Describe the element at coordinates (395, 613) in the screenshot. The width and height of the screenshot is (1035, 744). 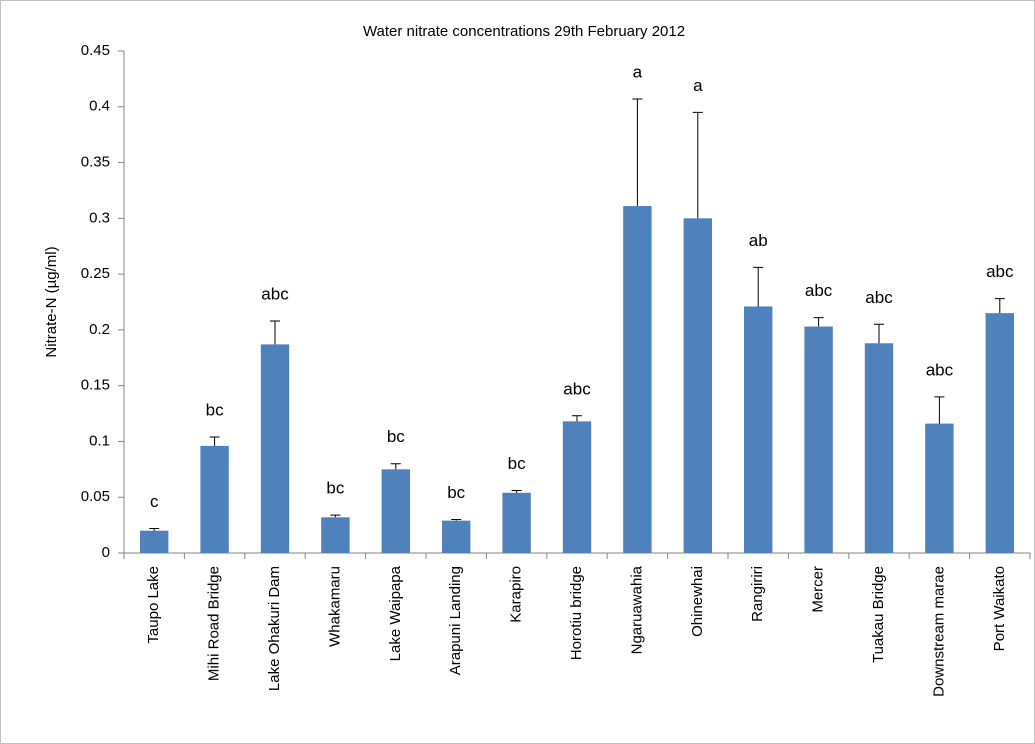
I see `x-tick-label: Lake Waipapa` at that location.